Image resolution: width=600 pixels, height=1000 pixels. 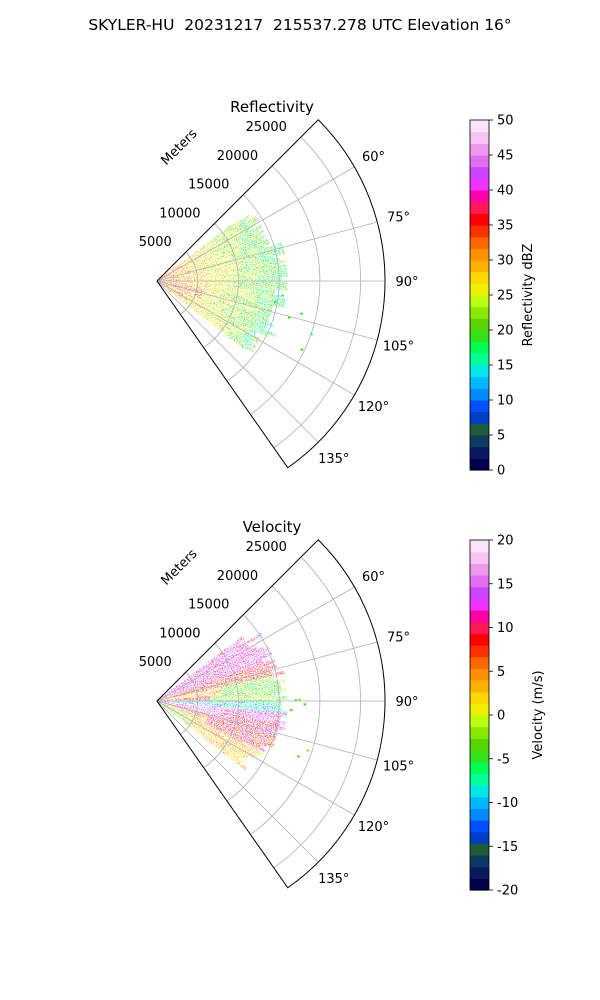 I want to click on azimuth-tick-label: 75°, so click(x=398, y=637).